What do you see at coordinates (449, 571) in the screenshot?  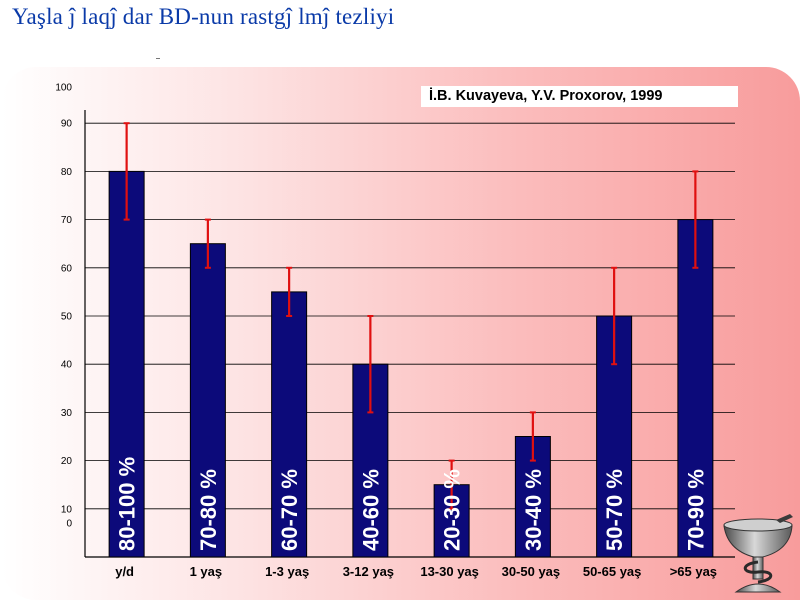 I see `x-tick-label: 13-30 yaş` at bounding box center [449, 571].